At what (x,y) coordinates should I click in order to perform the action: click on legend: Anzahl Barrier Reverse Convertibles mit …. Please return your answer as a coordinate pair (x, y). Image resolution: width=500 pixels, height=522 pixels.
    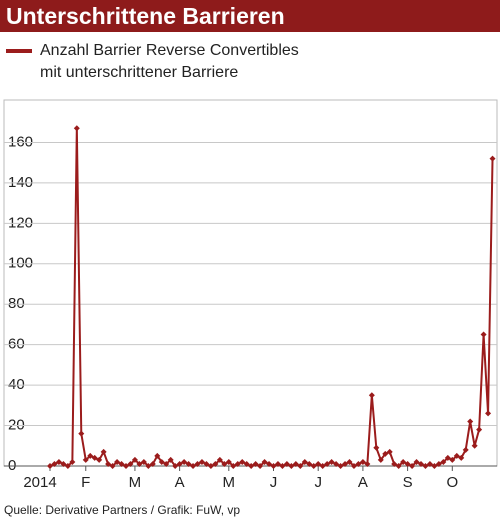
    Looking at the image, I should click on (158, 62).